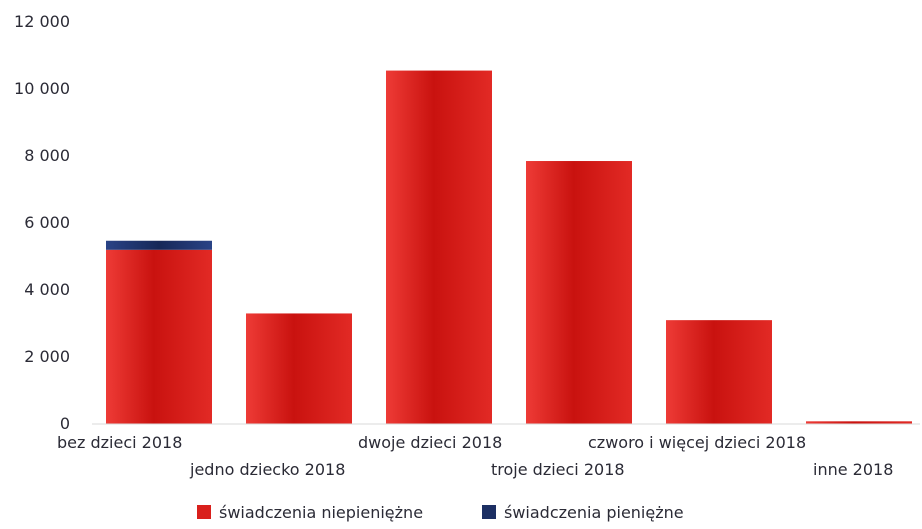 The width and height of the screenshot is (922, 529). Describe the element at coordinates (119, 442) in the screenshot. I see `x-category-label: bez dzieci 2018` at that location.